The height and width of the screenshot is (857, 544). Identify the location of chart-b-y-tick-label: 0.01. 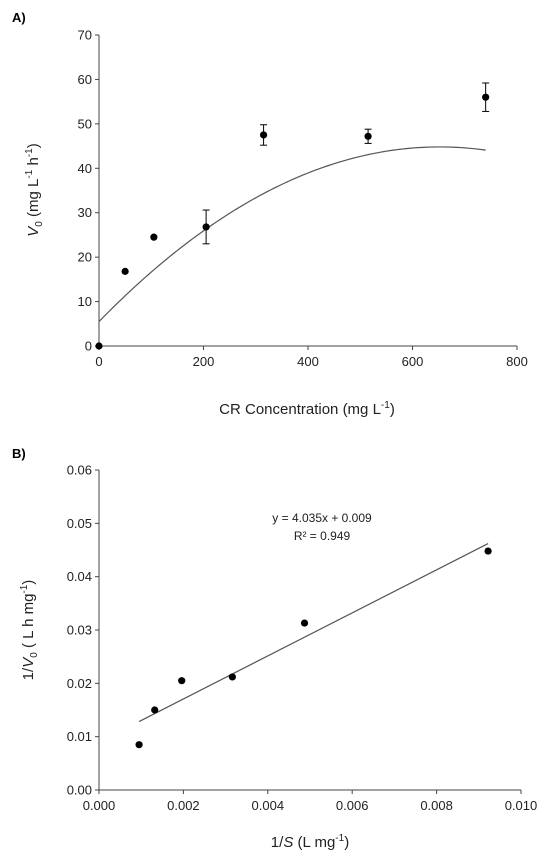
(79, 736).